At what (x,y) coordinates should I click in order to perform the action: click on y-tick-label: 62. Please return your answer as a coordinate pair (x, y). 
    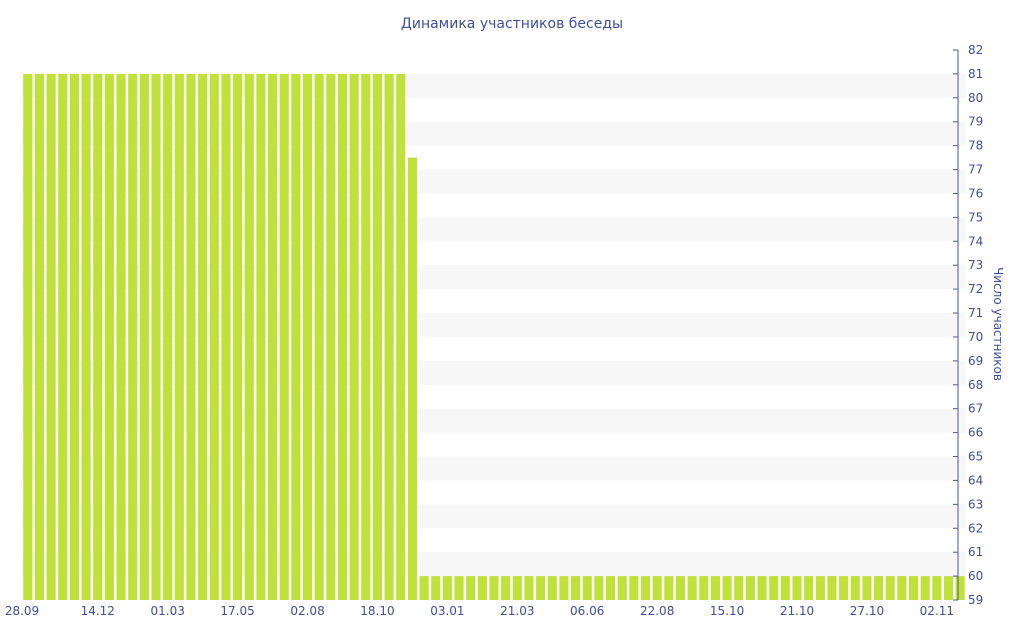
    Looking at the image, I should click on (975, 528).